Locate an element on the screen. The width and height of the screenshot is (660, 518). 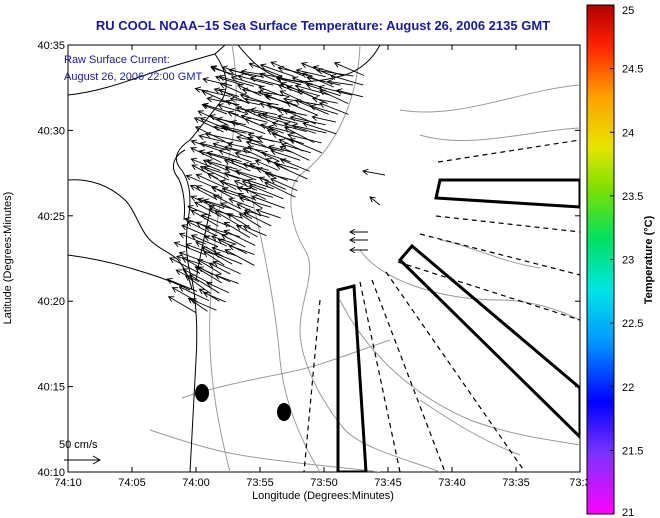
y-tick-label: 40:20 is located at coordinates (51, 302).